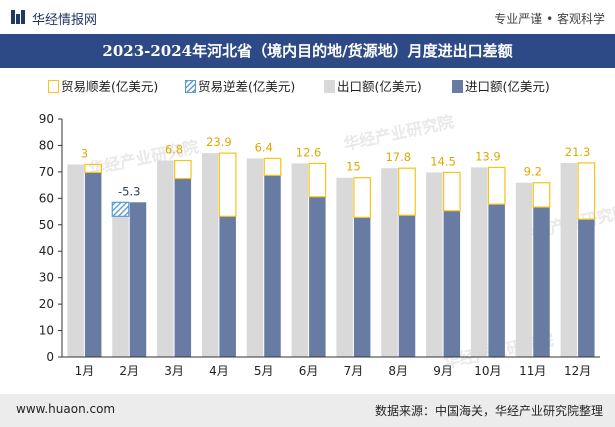 This screenshot has width=615, height=427. Describe the element at coordinates (53, 86) in the screenshot. I see `legend-swatch-surplus` at that location.